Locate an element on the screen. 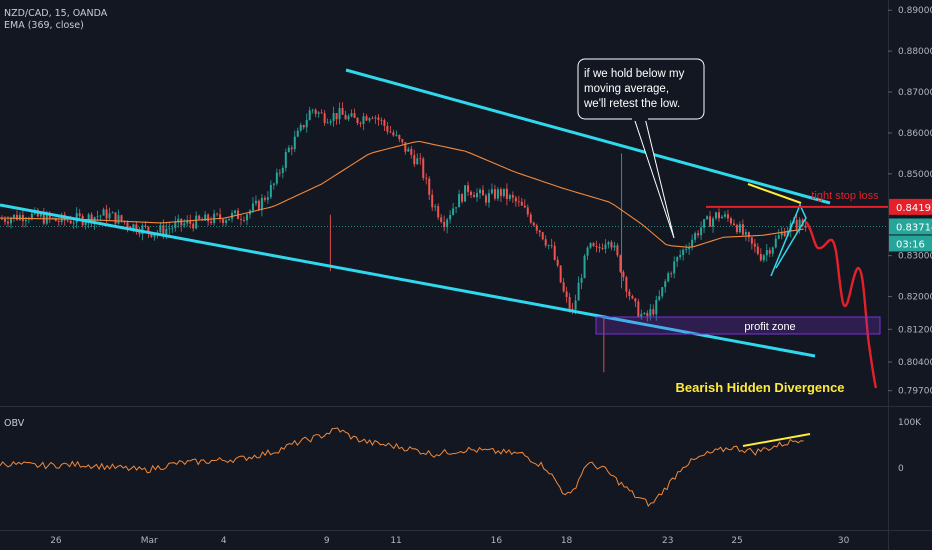 Image resolution: width=932 pixels, height=550 pixels. time-tick-label: 25 is located at coordinates (736, 541).